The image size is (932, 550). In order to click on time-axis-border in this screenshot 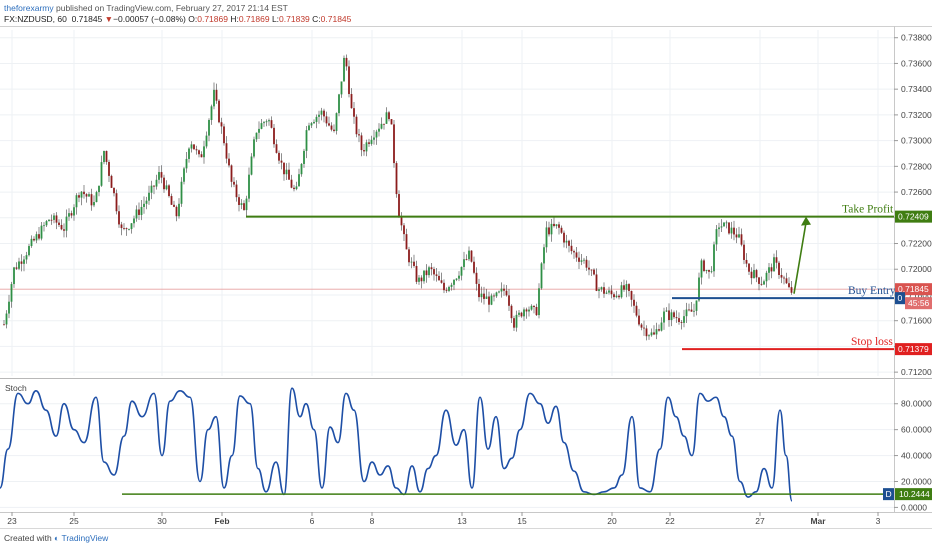, I will do `click(466, 512)`.